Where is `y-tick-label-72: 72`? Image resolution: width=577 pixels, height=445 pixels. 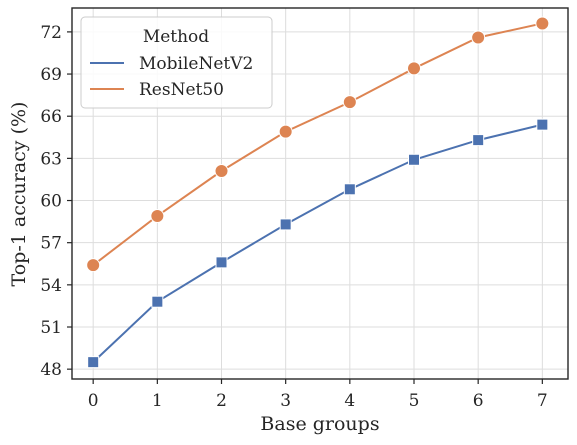
y-tick-label-72: 72 is located at coordinates (51, 33).